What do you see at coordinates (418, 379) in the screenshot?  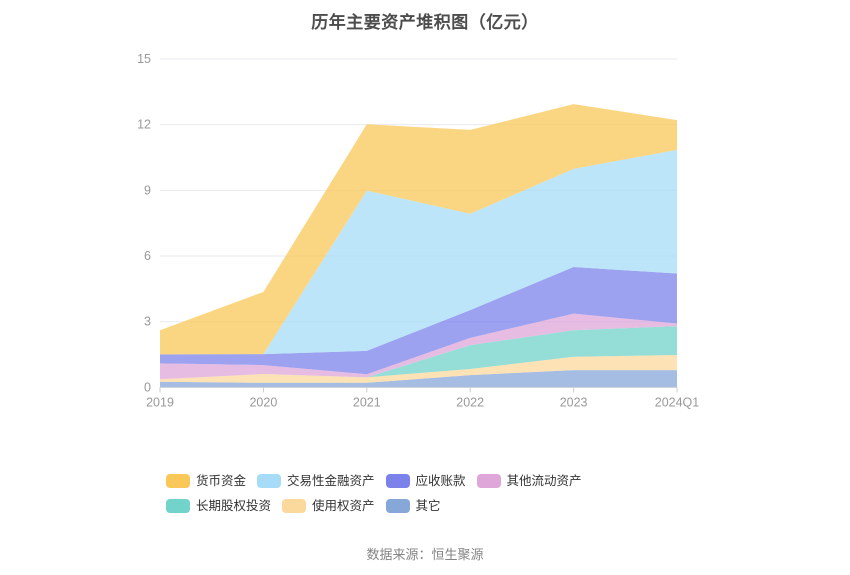 I see `area-band-其它` at bounding box center [418, 379].